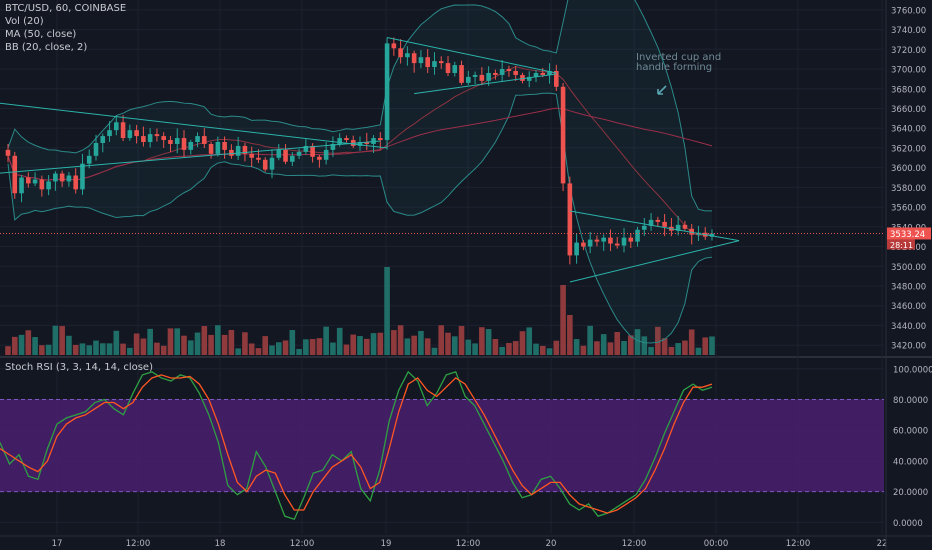 The height and width of the screenshot is (550, 932). What do you see at coordinates (908, 307) in the screenshot?
I see `price-tick-label: 3460.00` at bounding box center [908, 307].